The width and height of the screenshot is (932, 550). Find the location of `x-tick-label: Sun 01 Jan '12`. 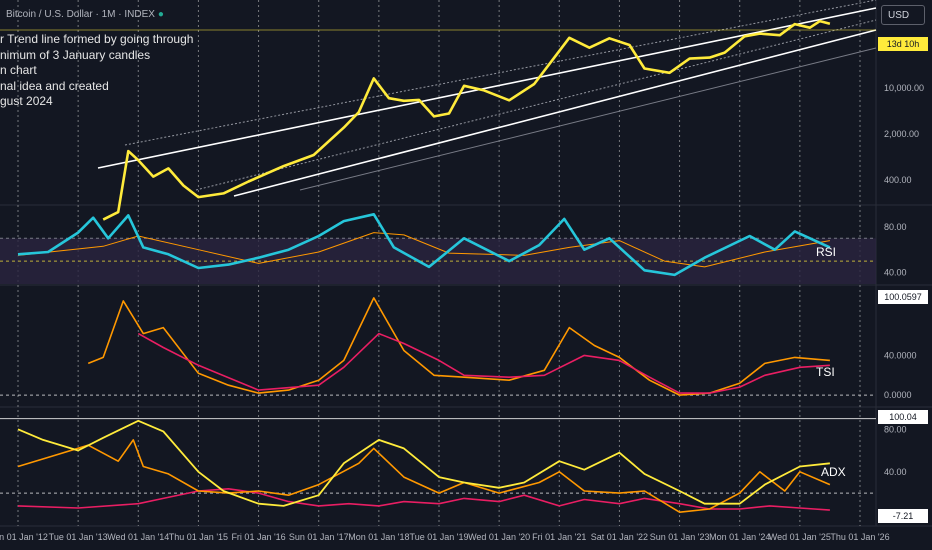

x-tick-label: Sun 01 Jan '12 is located at coordinates (24, 537).